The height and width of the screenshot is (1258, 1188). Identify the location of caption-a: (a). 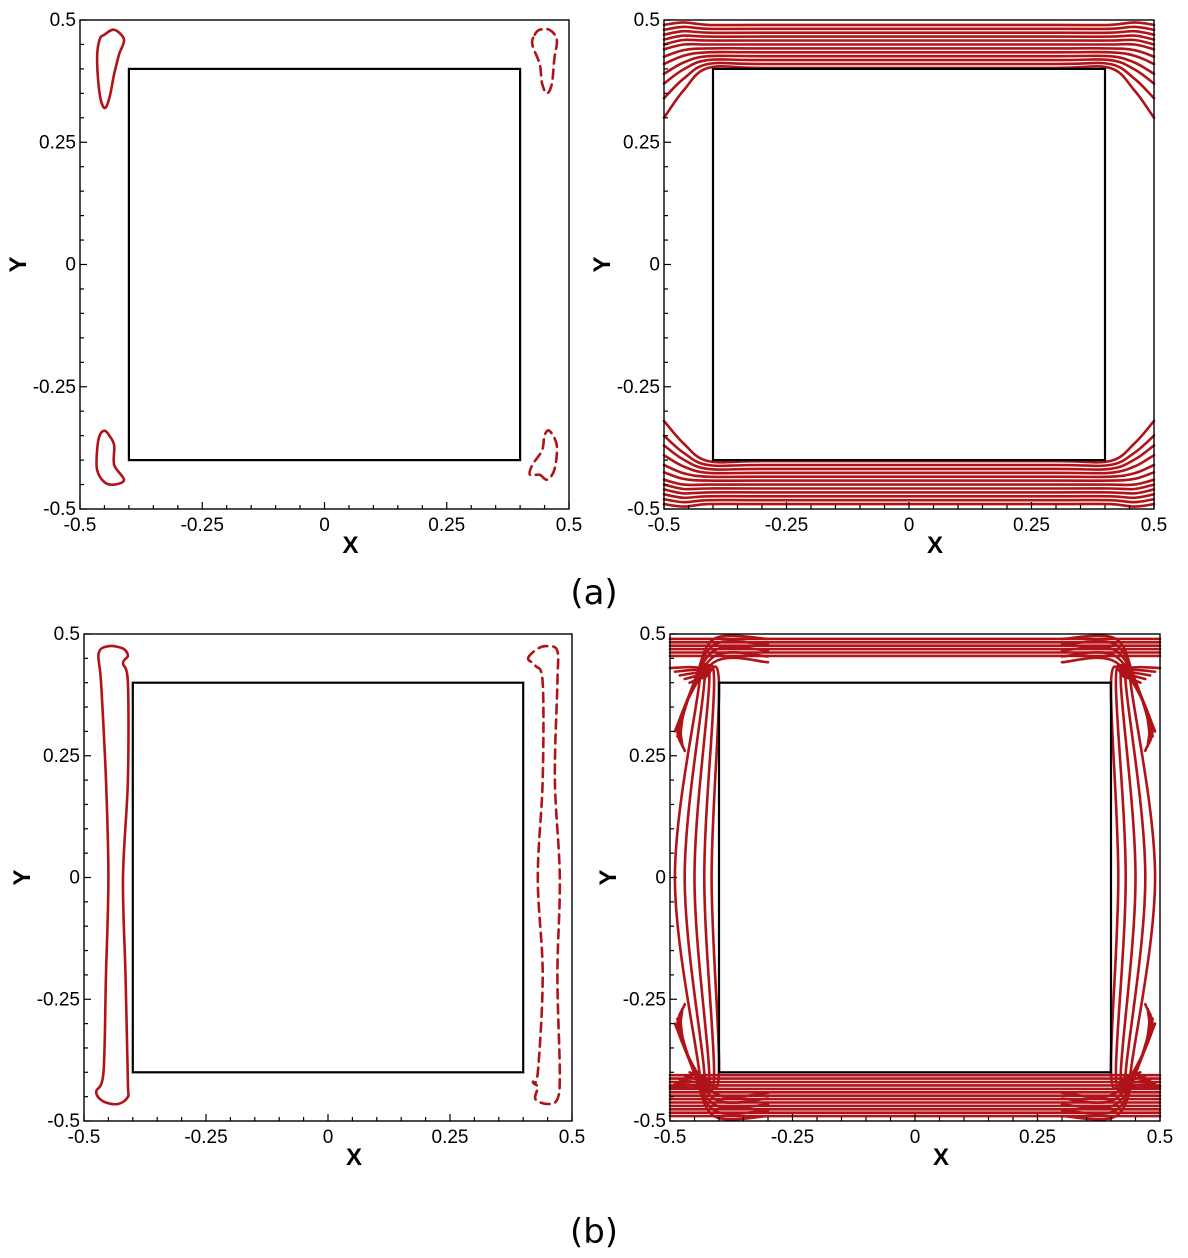
(593, 593).